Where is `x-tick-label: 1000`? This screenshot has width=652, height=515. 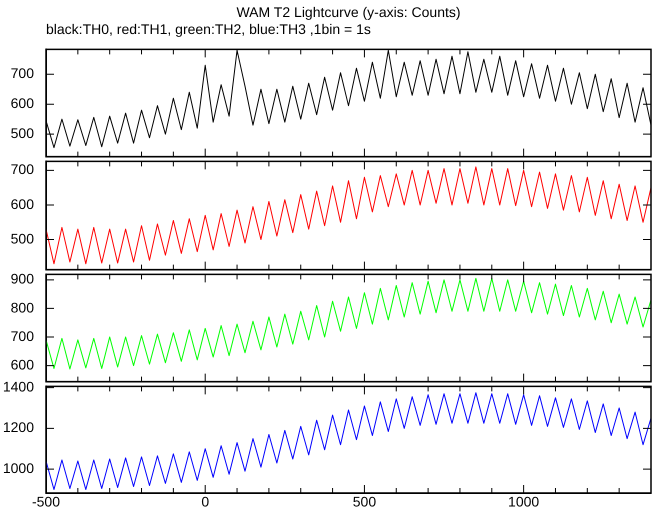 x-tick-label: 1000 is located at coordinates (524, 501).